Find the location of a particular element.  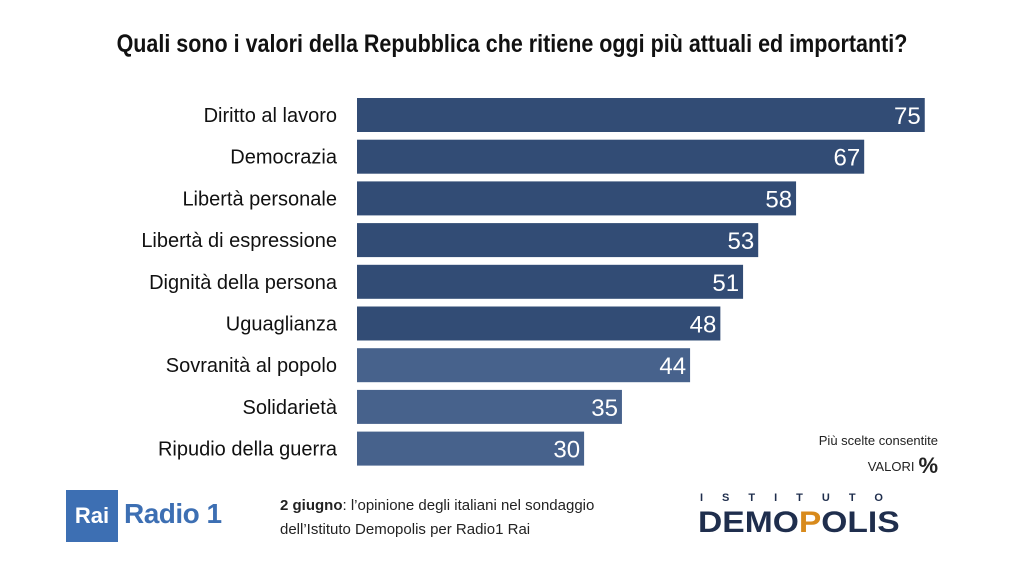

data-label: 53 is located at coordinates (741, 241).